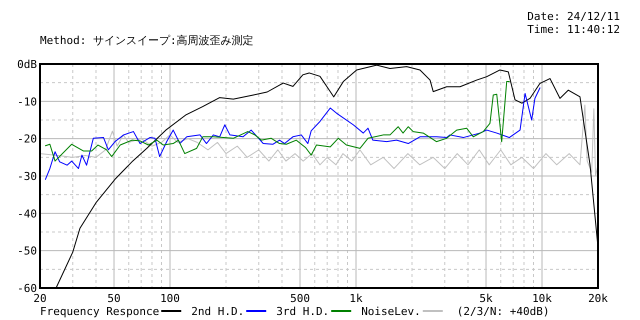  What do you see at coordinates (27, 64) in the screenshot?
I see `y-tick-label: 0dB` at bounding box center [27, 64].